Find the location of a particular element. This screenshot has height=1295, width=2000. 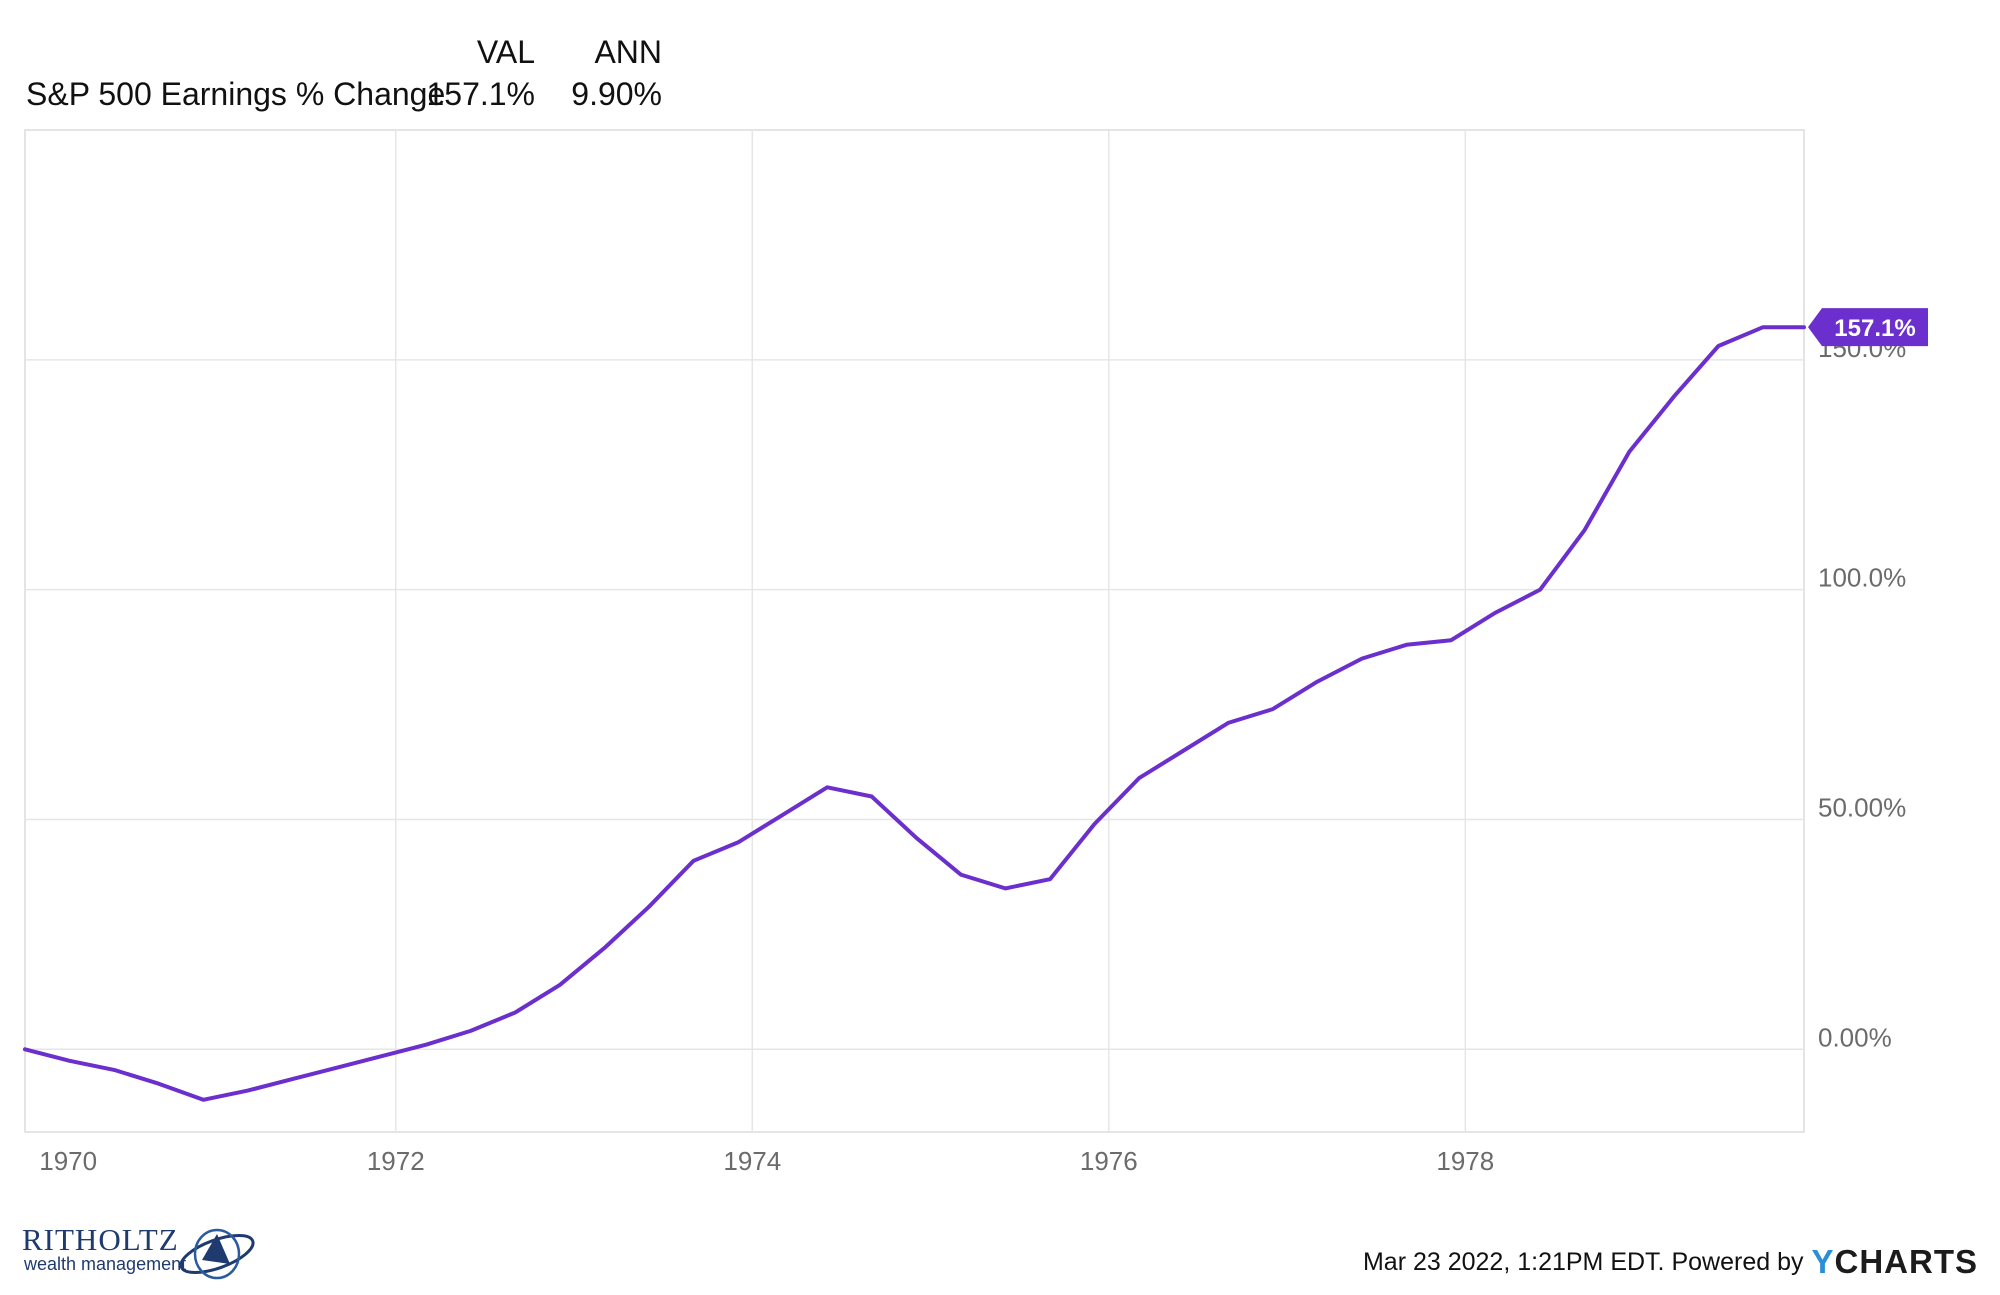

logo-name: RITHOLTZ is located at coordinates (100, 1239).